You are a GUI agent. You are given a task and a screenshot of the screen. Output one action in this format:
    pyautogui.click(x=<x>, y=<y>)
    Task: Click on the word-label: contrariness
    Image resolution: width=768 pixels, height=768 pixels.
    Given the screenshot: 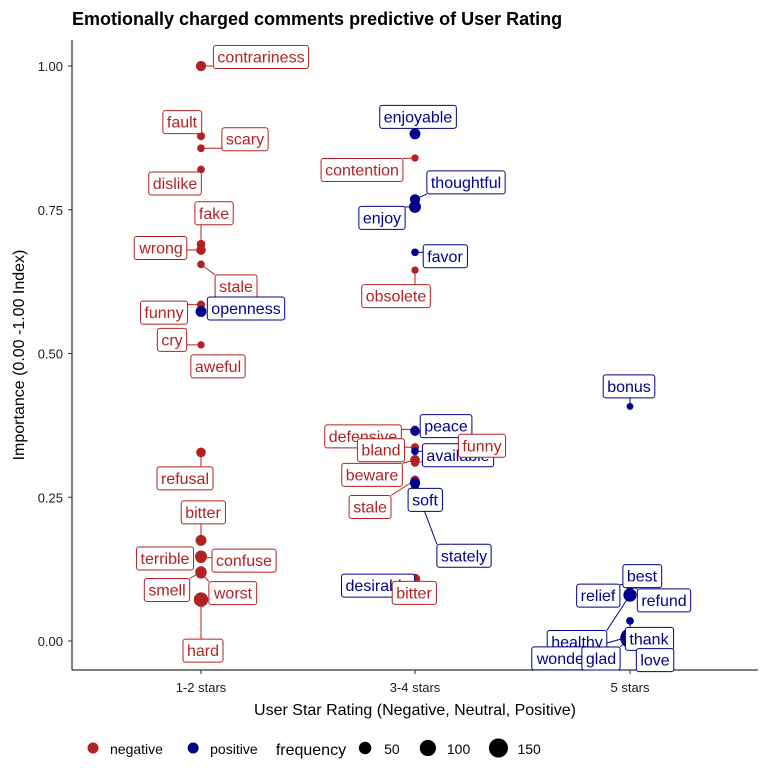 What is the action you would take?
    pyautogui.click(x=261, y=57)
    